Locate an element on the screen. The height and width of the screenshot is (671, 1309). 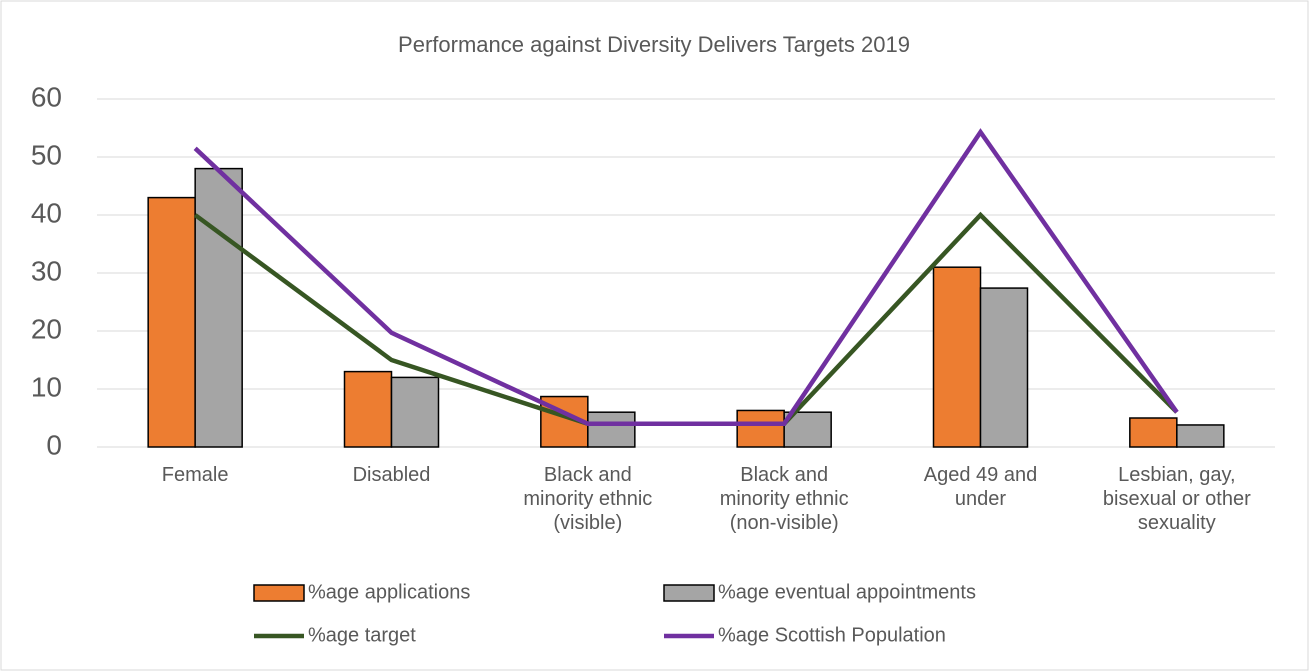
legend-label: %age applications is located at coordinates (389, 592).